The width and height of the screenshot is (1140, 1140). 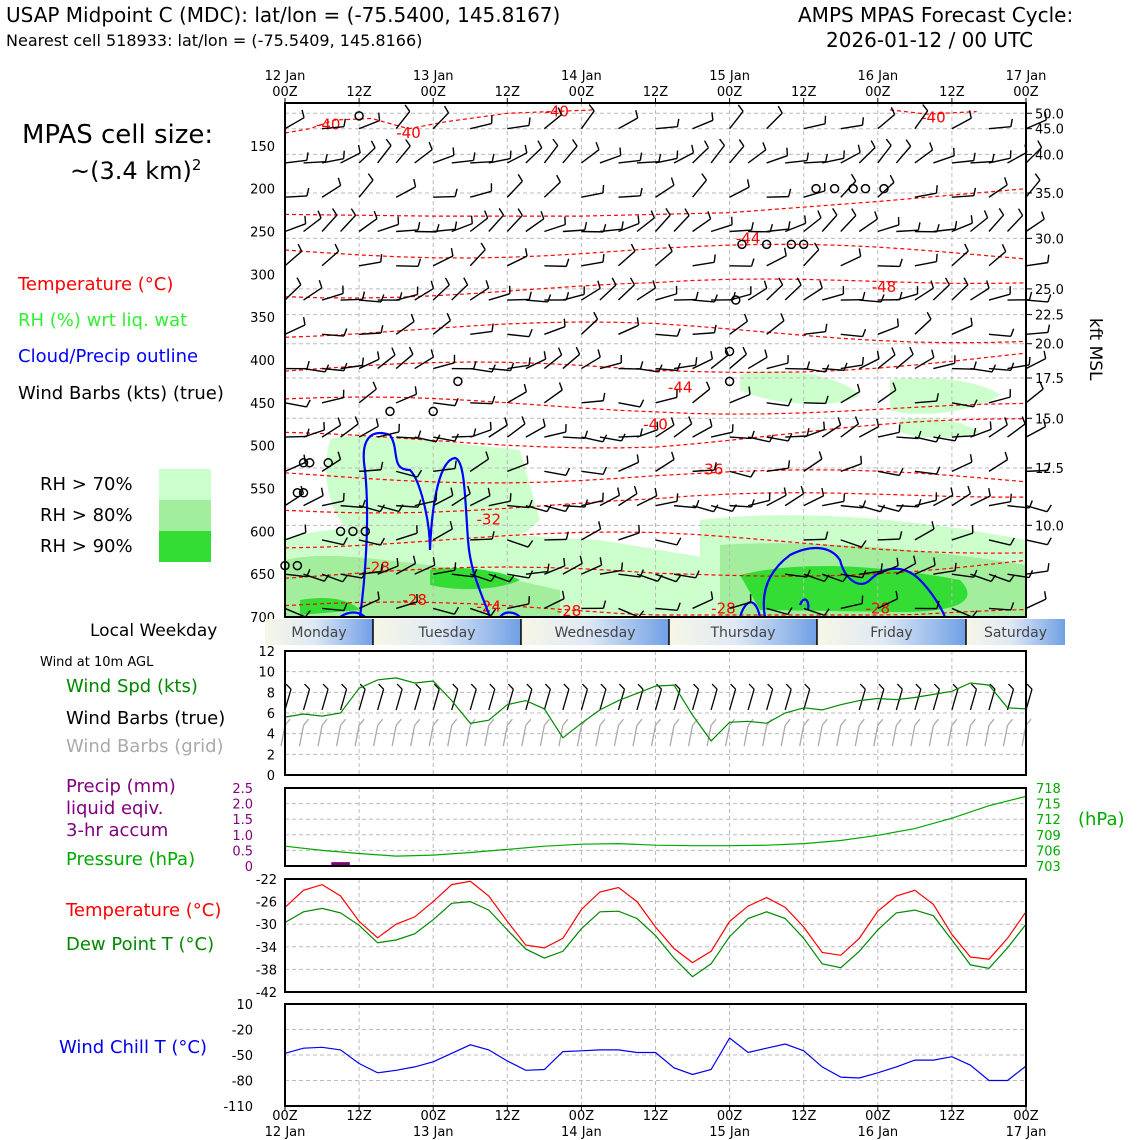 What do you see at coordinates (121, 393) in the screenshot?
I see `legend-wind-barbs: Wind Barbs (kts) (true)` at bounding box center [121, 393].